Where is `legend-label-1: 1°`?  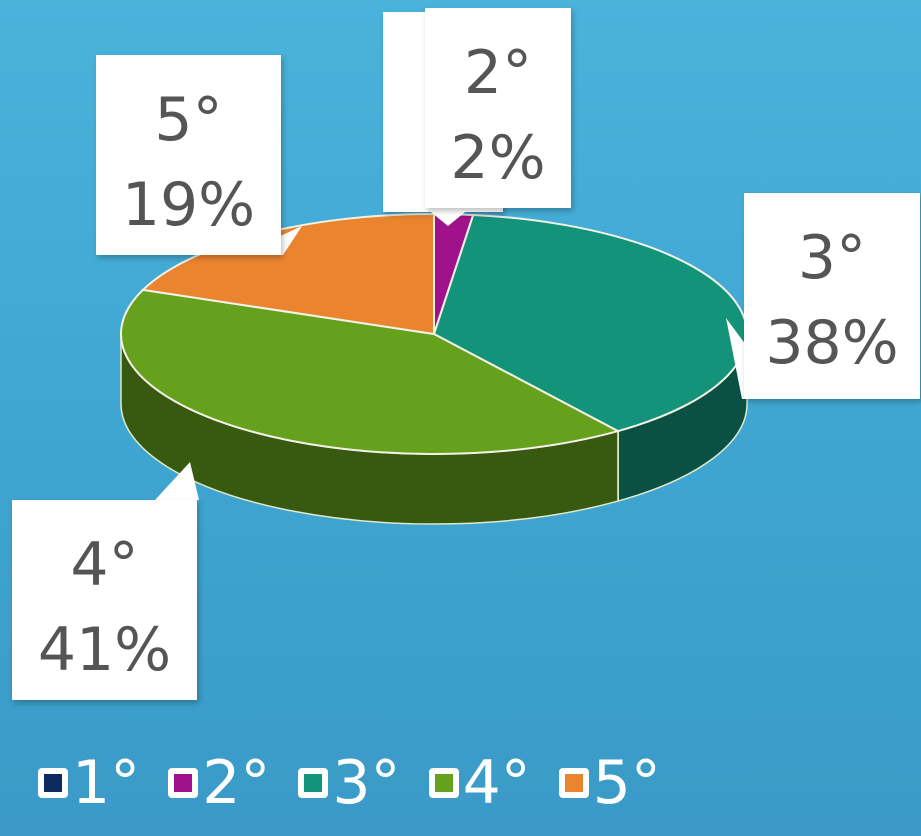
legend-label-1: 1° is located at coordinates (106, 783).